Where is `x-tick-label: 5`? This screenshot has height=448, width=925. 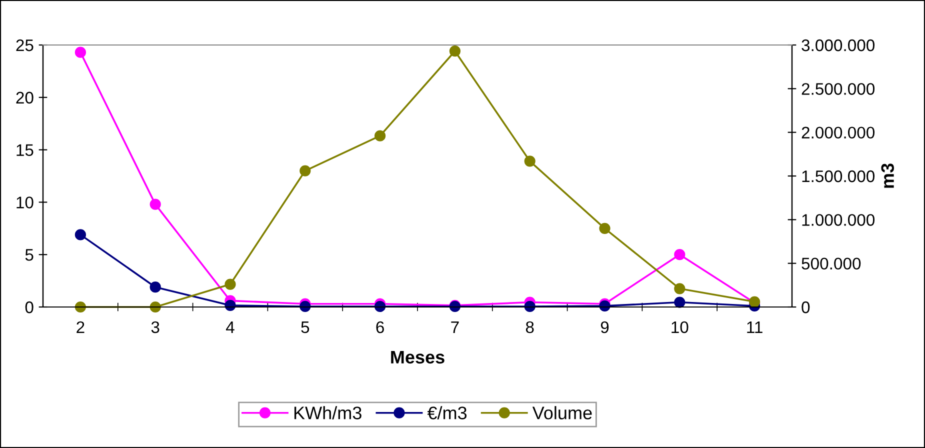 x-tick-label: 5 is located at coordinates (305, 328).